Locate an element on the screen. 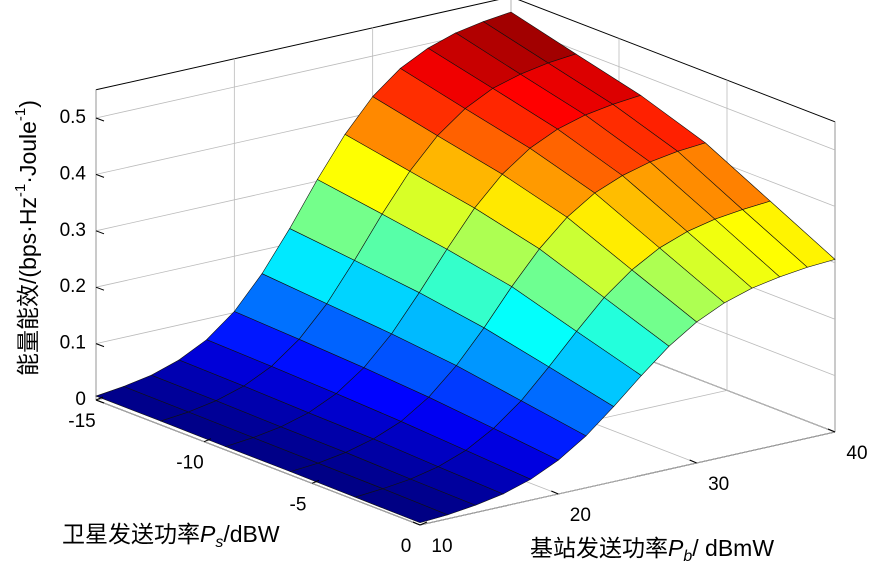 Image resolution: width=888 pixels, height=578 pixels. x-tick-label: 0 is located at coordinates (406, 546).